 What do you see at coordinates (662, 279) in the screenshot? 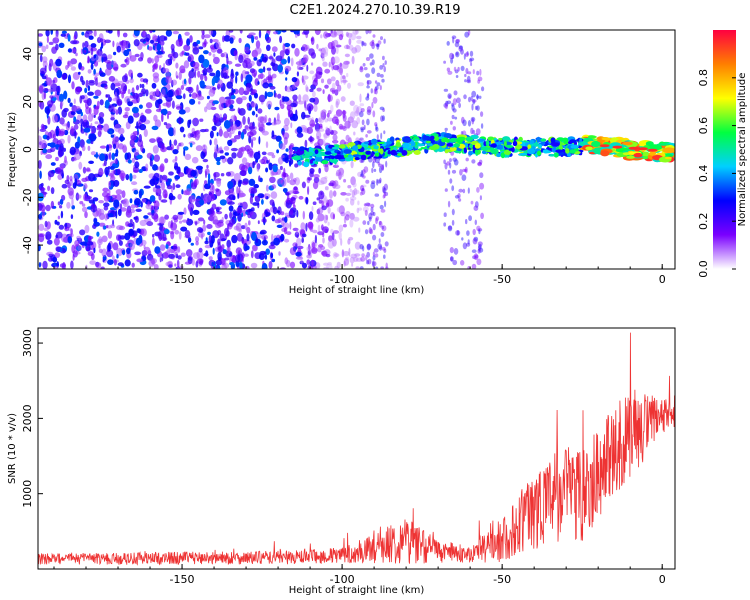
I see `x-tick-label: 0` at bounding box center [662, 279].